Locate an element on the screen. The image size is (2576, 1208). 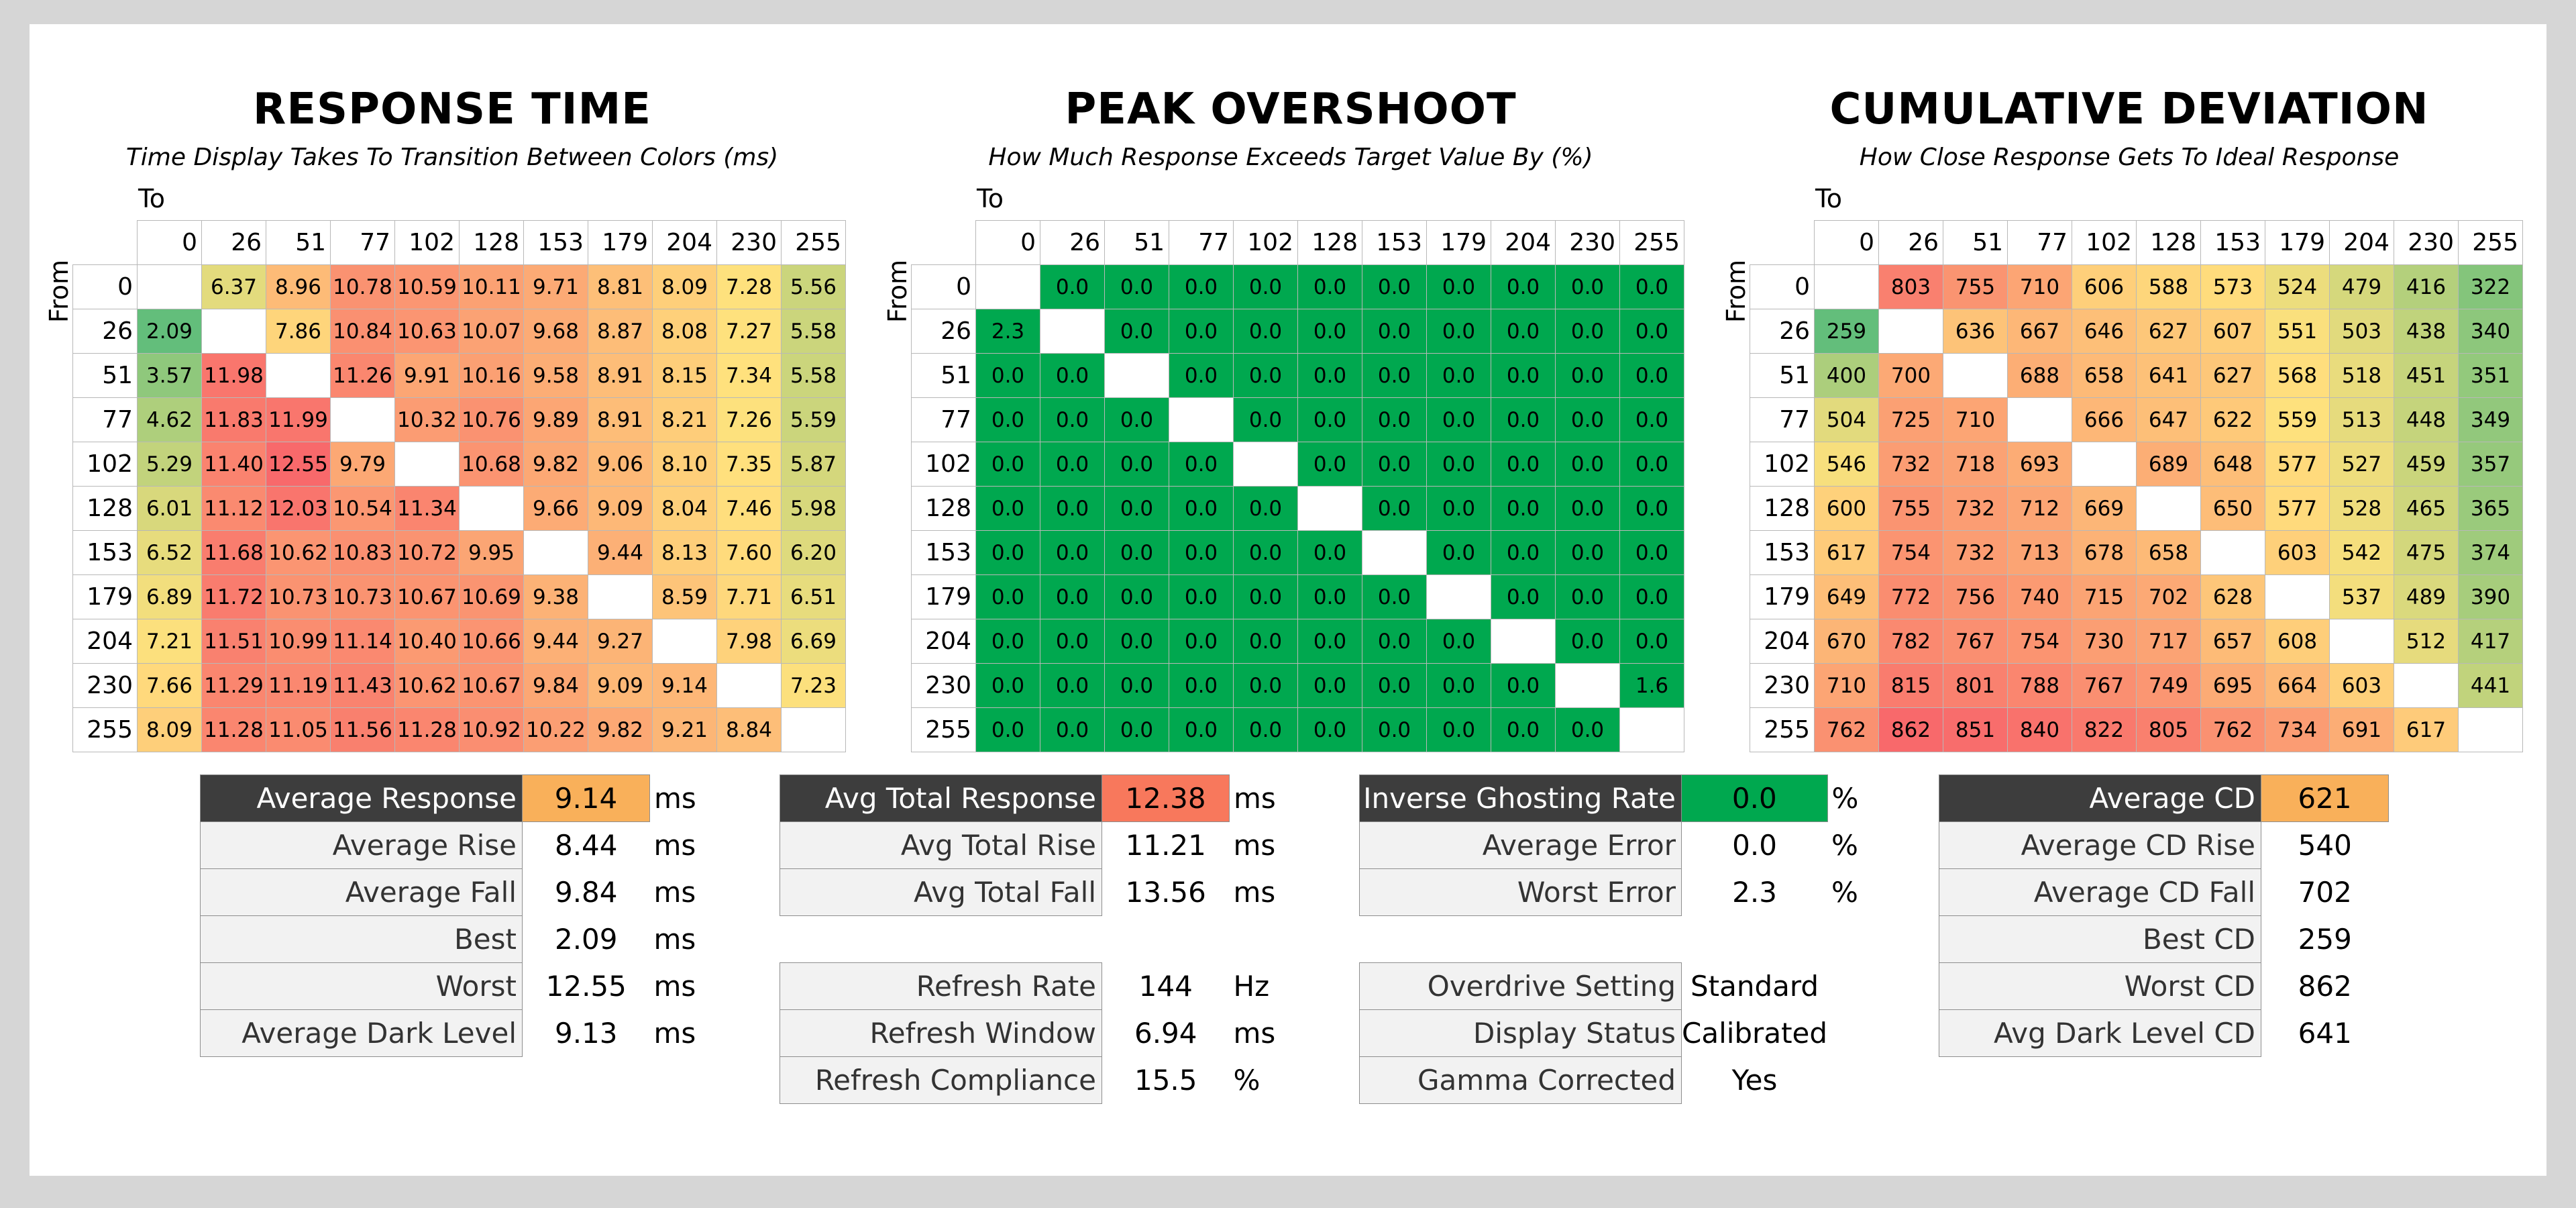
heatmap-cell: 617 is located at coordinates (1846, 552).